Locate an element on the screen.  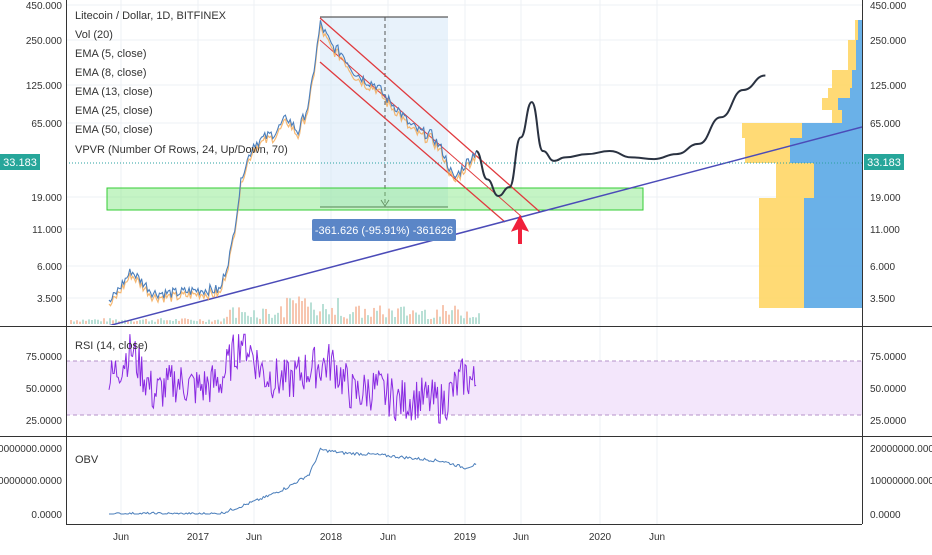
obv-series is located at coordinates (293, 481).